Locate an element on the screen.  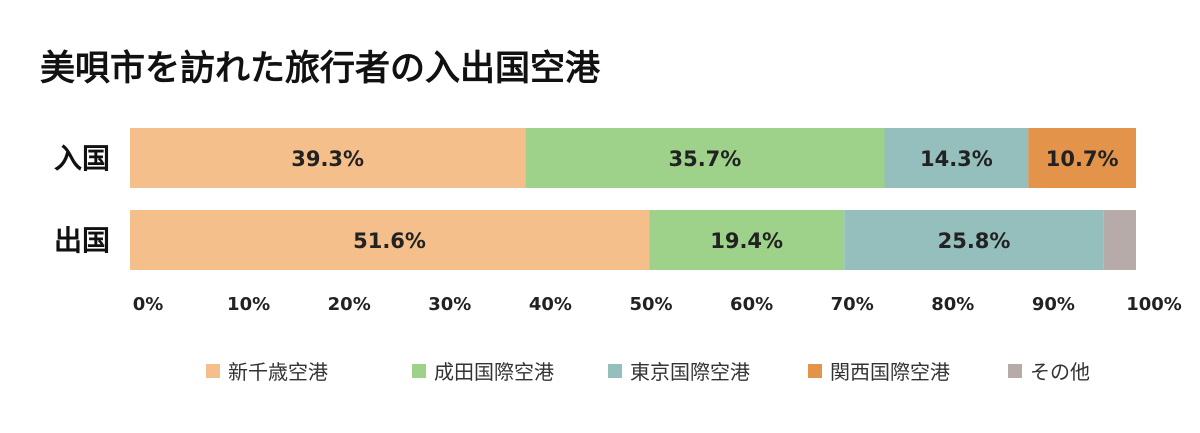
legend-label: 東京国際空港 is located at coordinates (690, 372).